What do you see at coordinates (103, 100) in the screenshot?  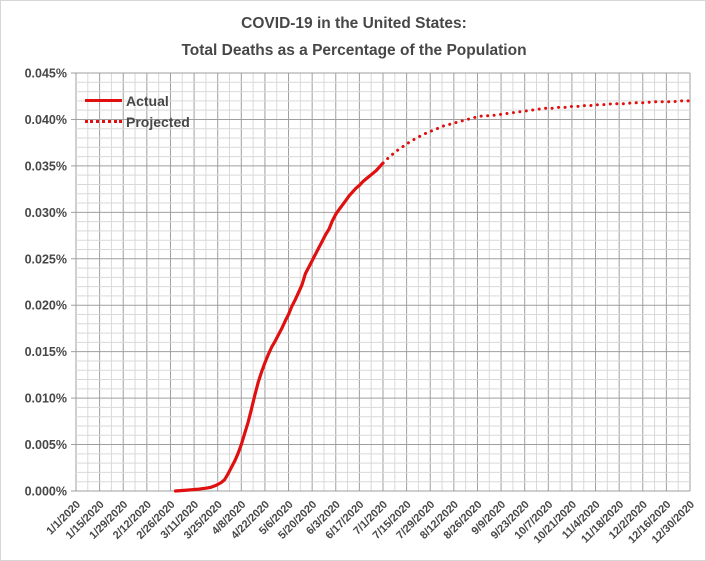 I see `actual-line-swatch-icon` at bounding box center [103, 100].